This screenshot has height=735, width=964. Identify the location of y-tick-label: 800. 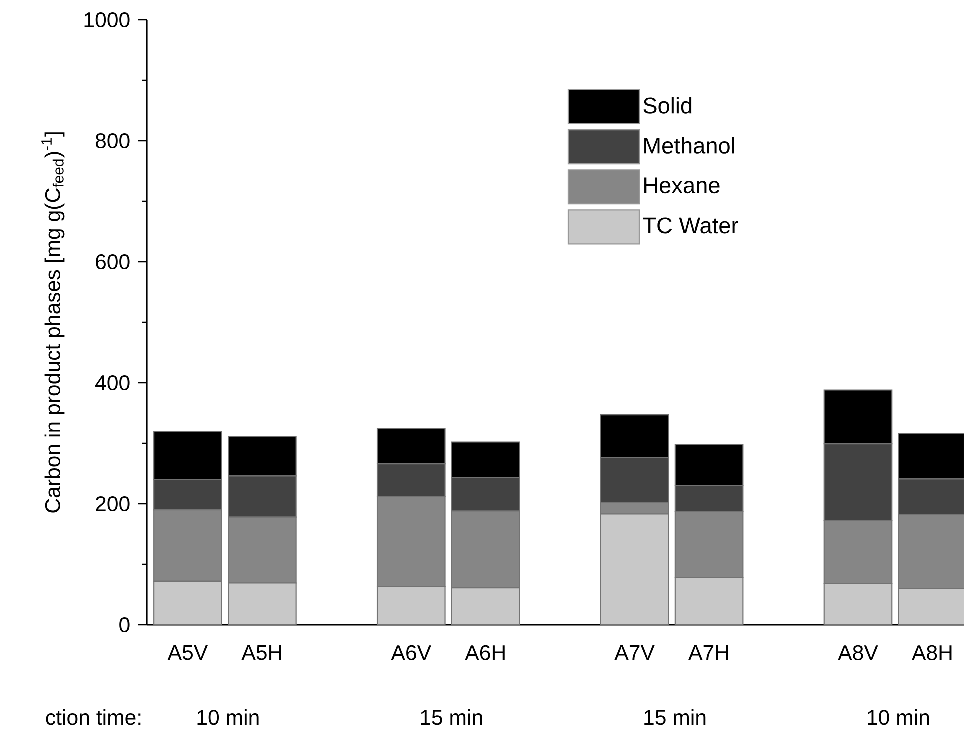
(113, 141).